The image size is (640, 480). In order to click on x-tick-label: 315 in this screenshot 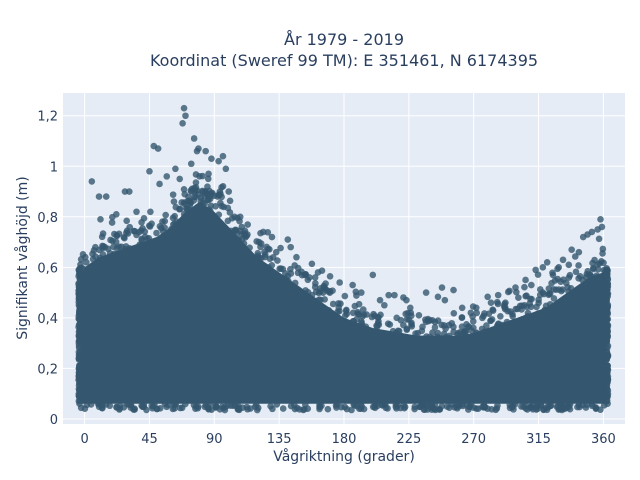, I will do `click(538, 439)`.